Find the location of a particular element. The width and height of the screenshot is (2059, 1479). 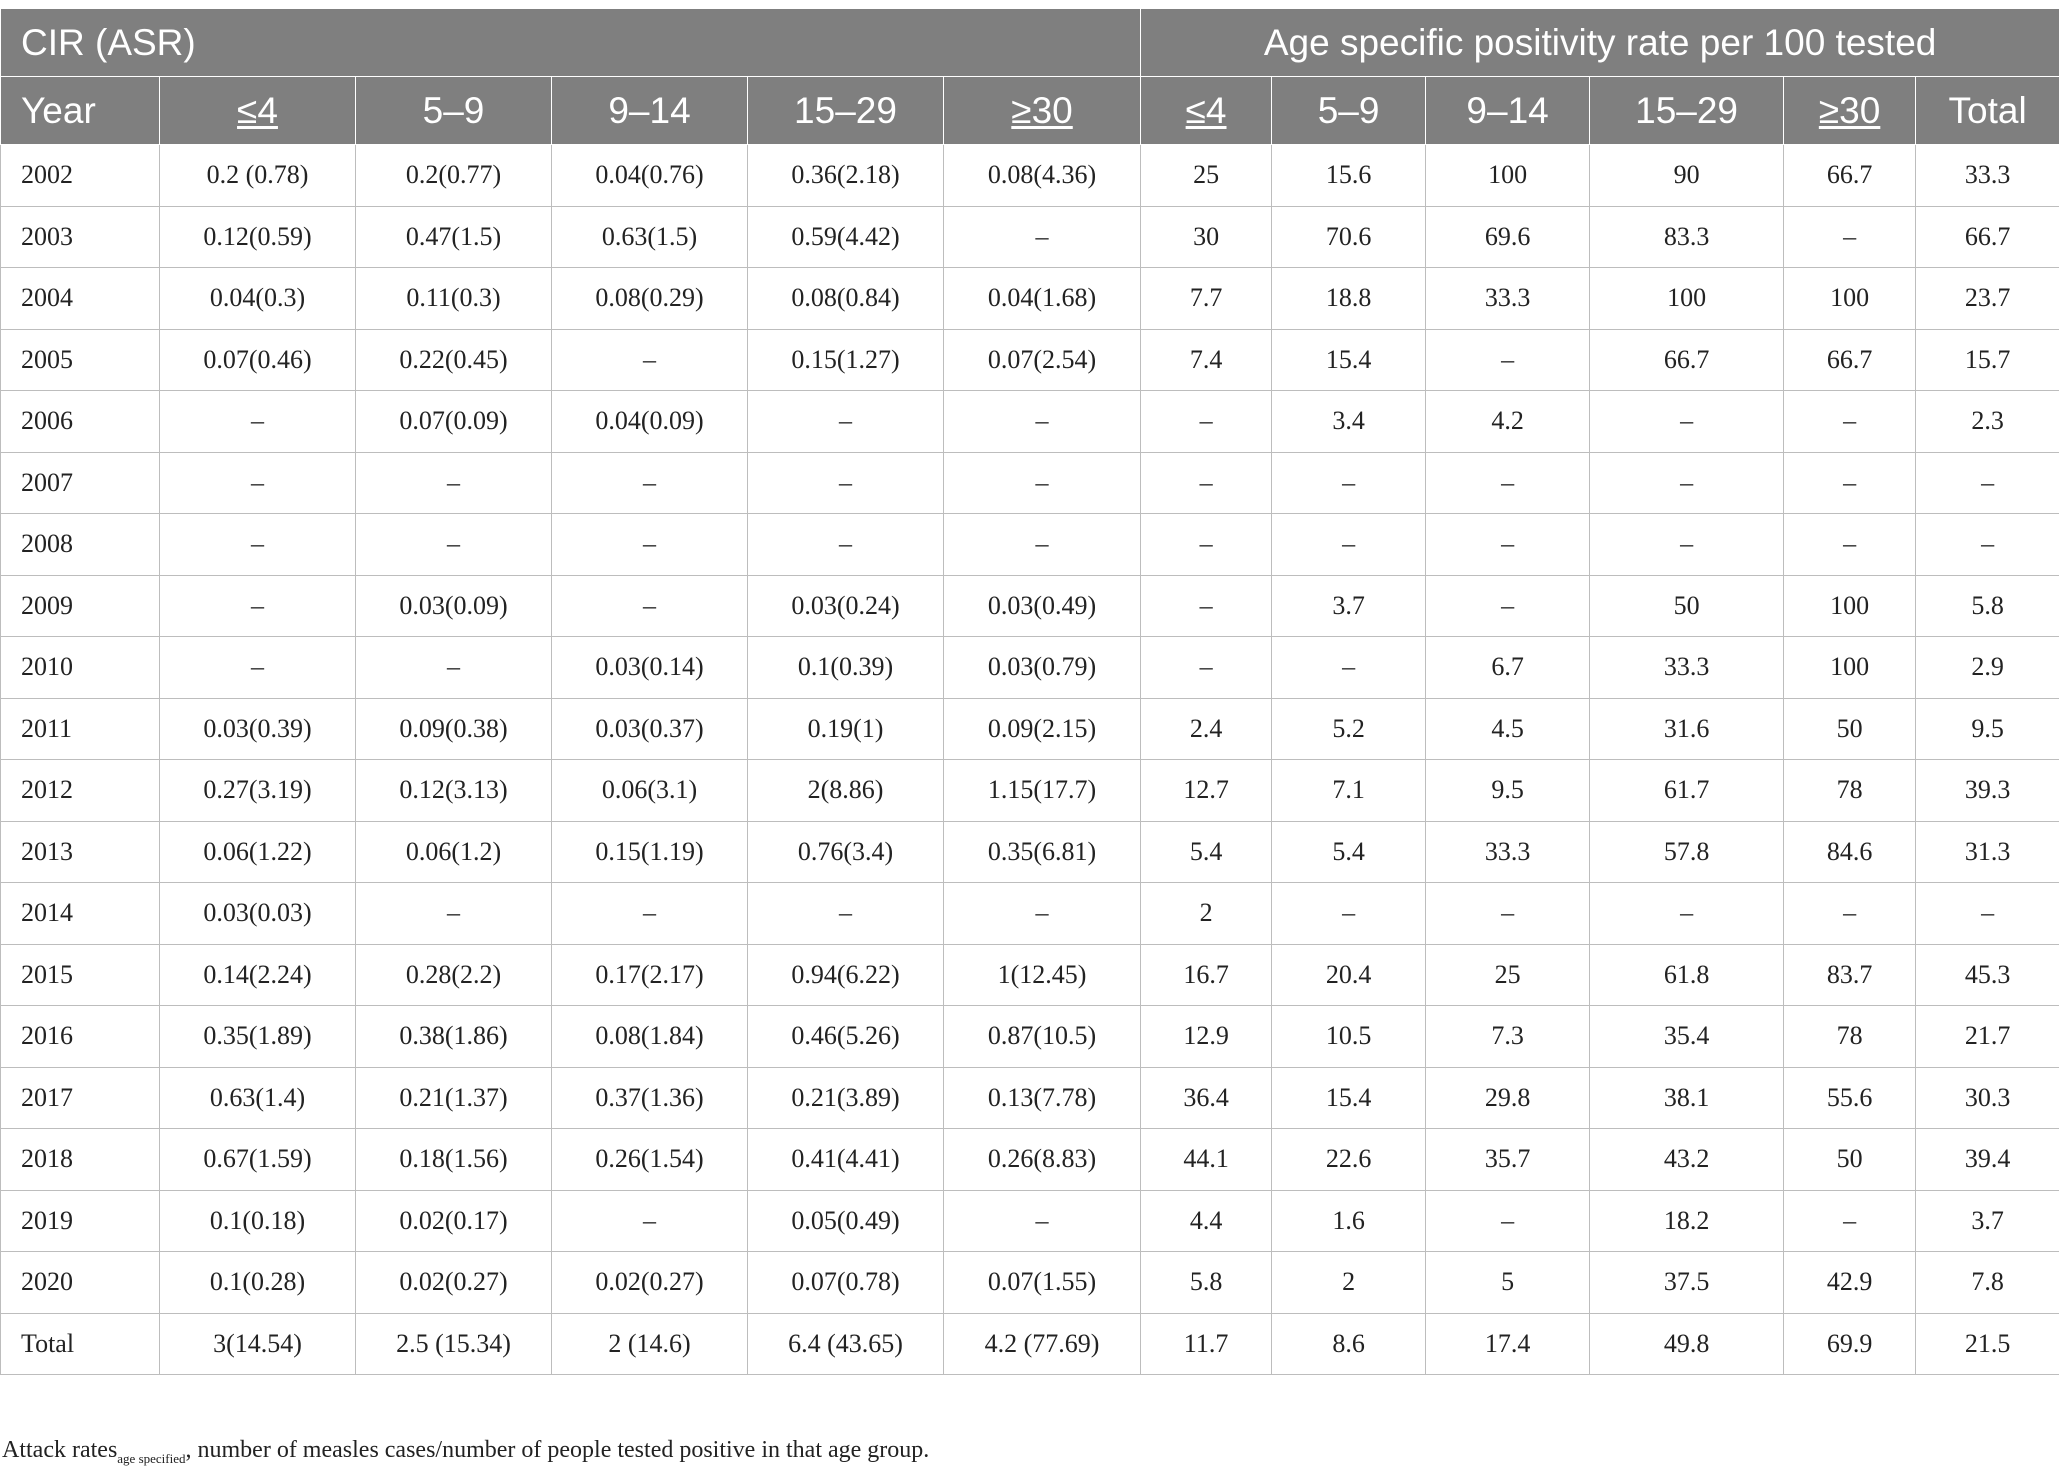

table-cell: 25 is located at coordinates (1508, 974).